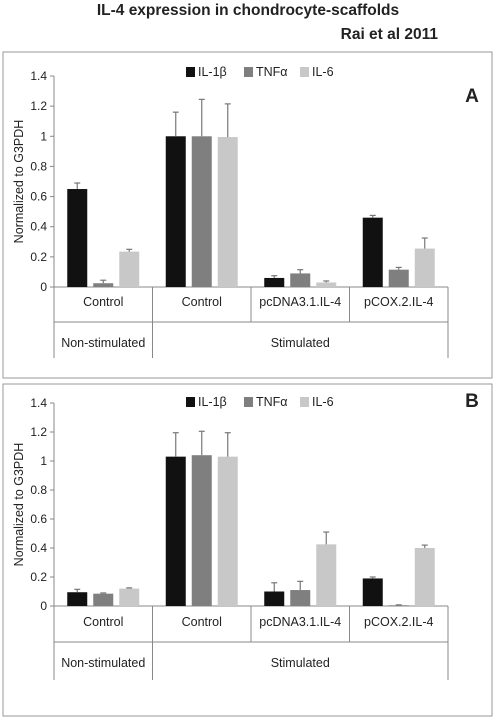 The height and width of the screenshot is (720, 496). What do you see at coordinates (272, 402) in the screenshot?
I see `panel-b-legend-label: TNFα` at bounding box center [272, 402].